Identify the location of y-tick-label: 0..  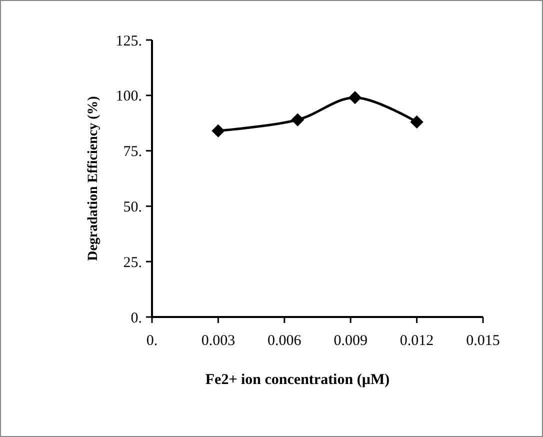
(136, 318).